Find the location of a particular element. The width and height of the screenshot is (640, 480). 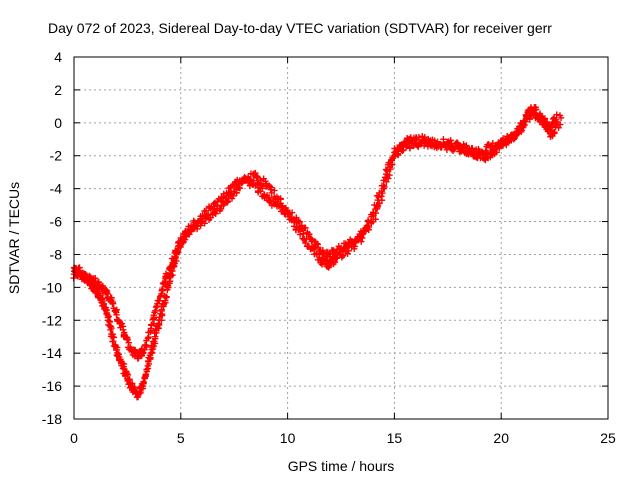

y-tick-label: -4 is located at coordinates (56, 189).